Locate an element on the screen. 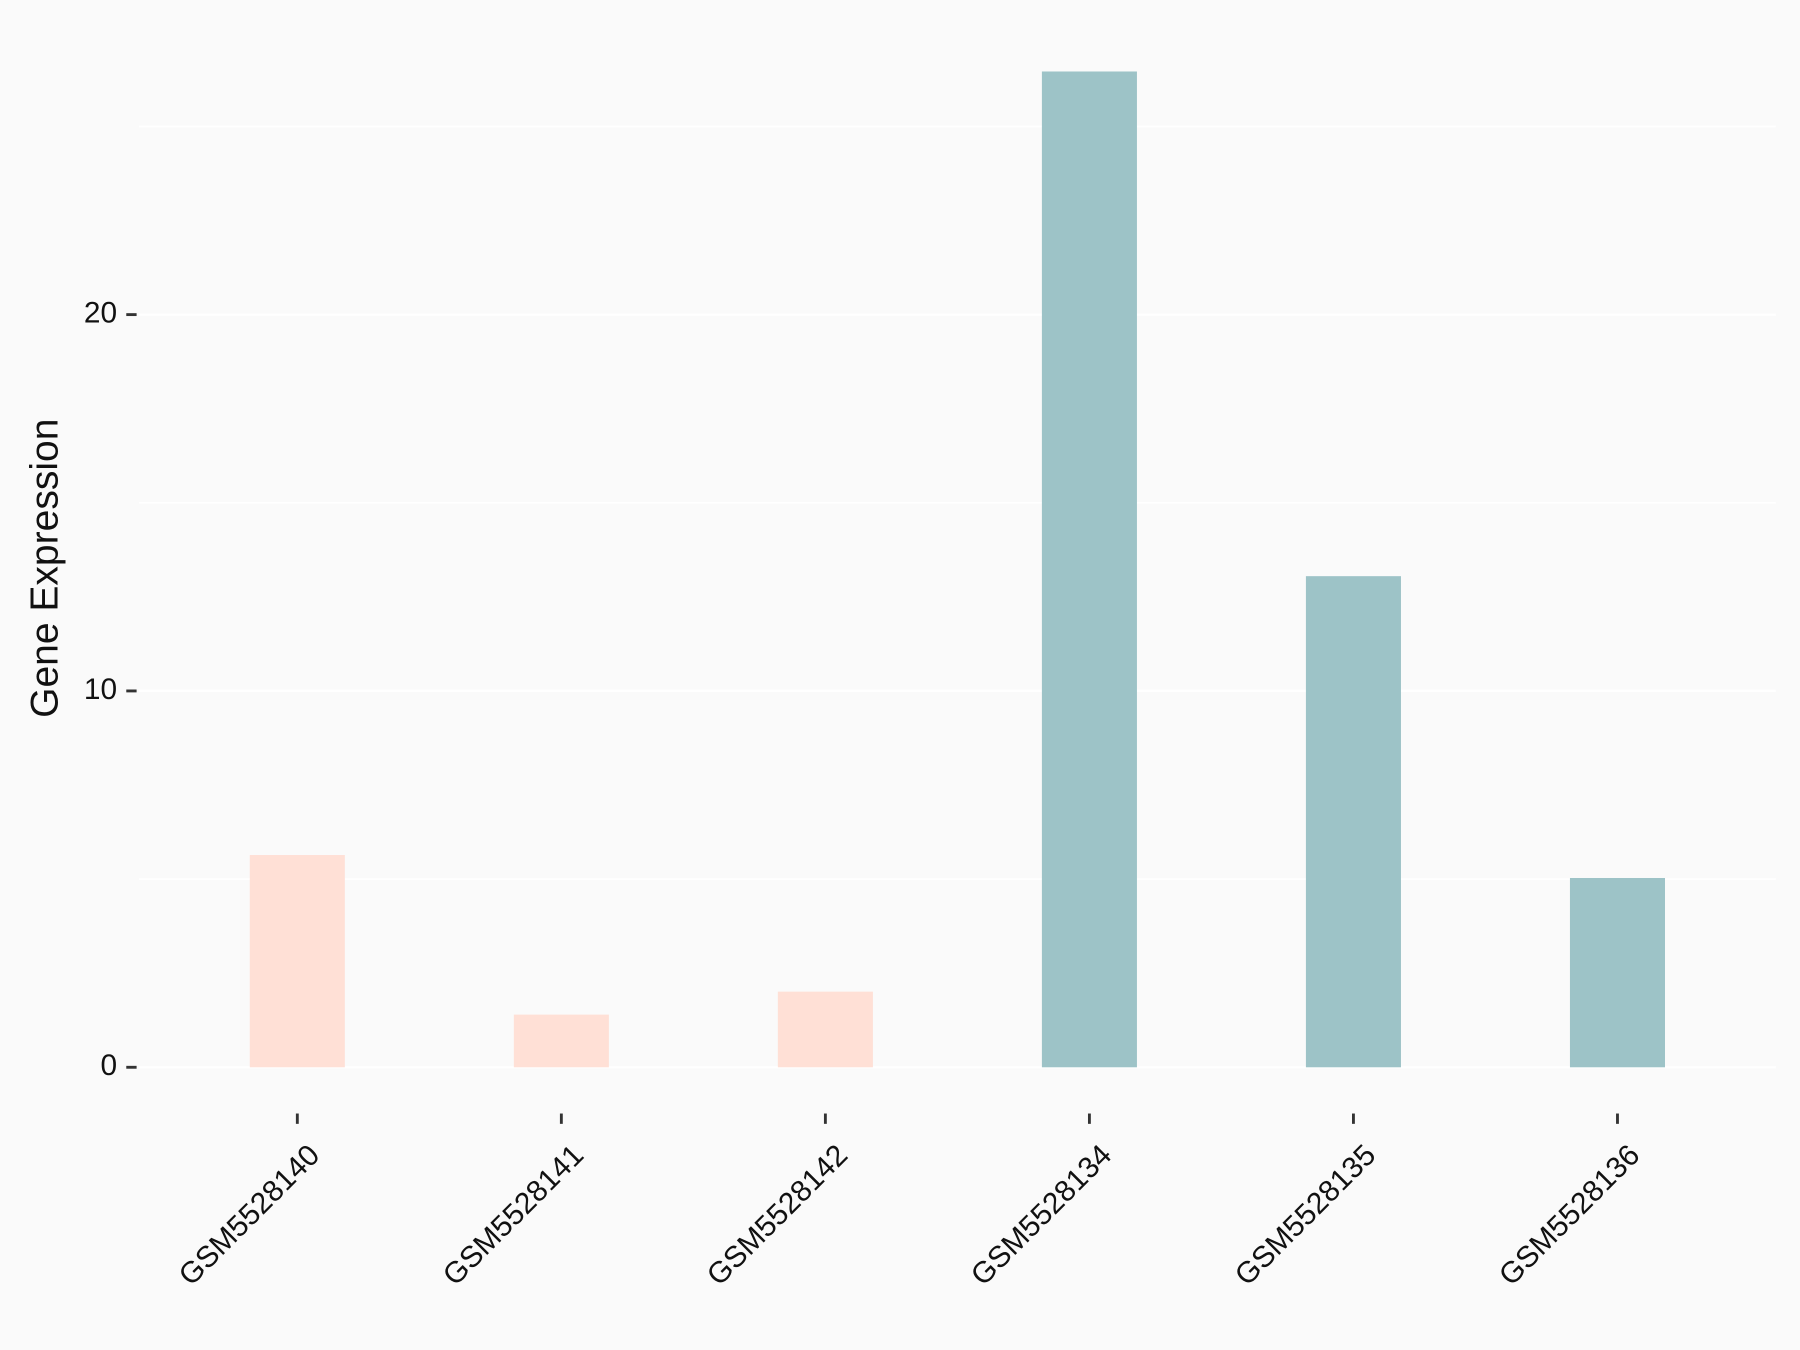  y-tick-label: 20 is located at coordinates (100, 312).